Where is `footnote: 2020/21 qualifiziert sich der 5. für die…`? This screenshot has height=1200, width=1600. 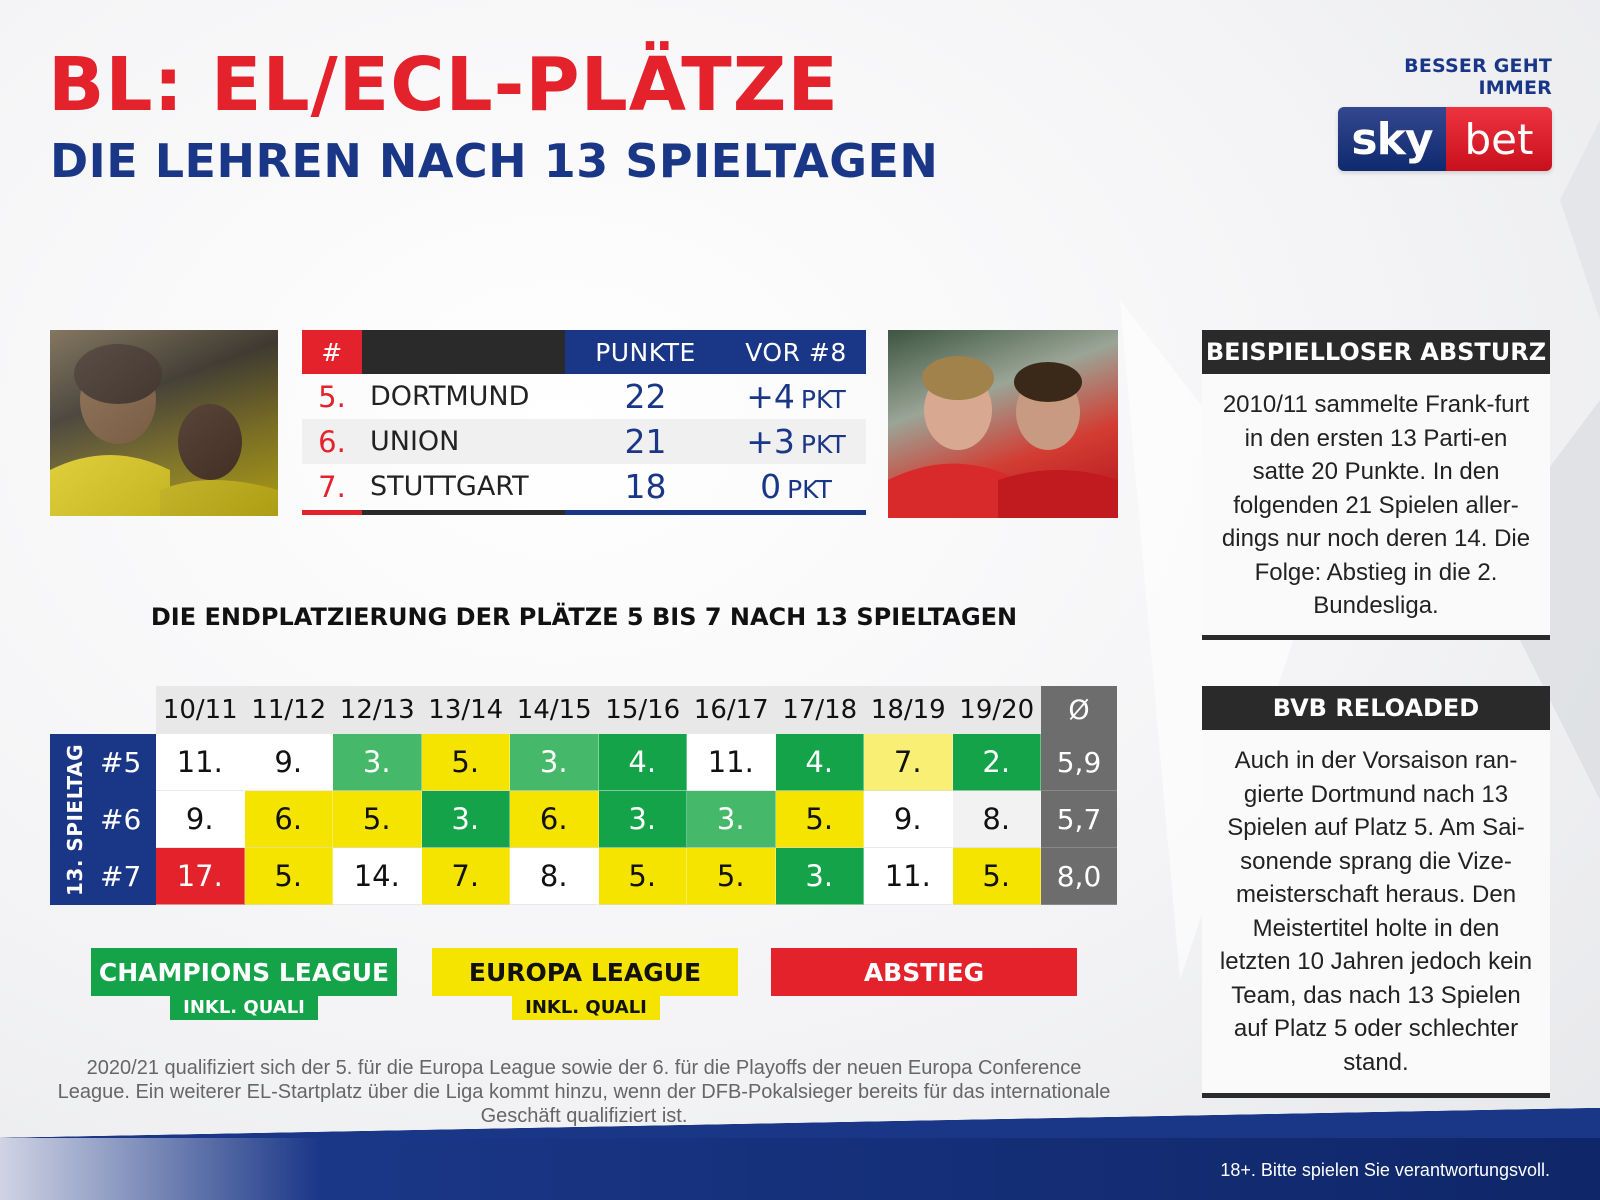
footnote: 2020/21 qualifiziert sich der 5. für die… is located at coordinates (584, 1092).